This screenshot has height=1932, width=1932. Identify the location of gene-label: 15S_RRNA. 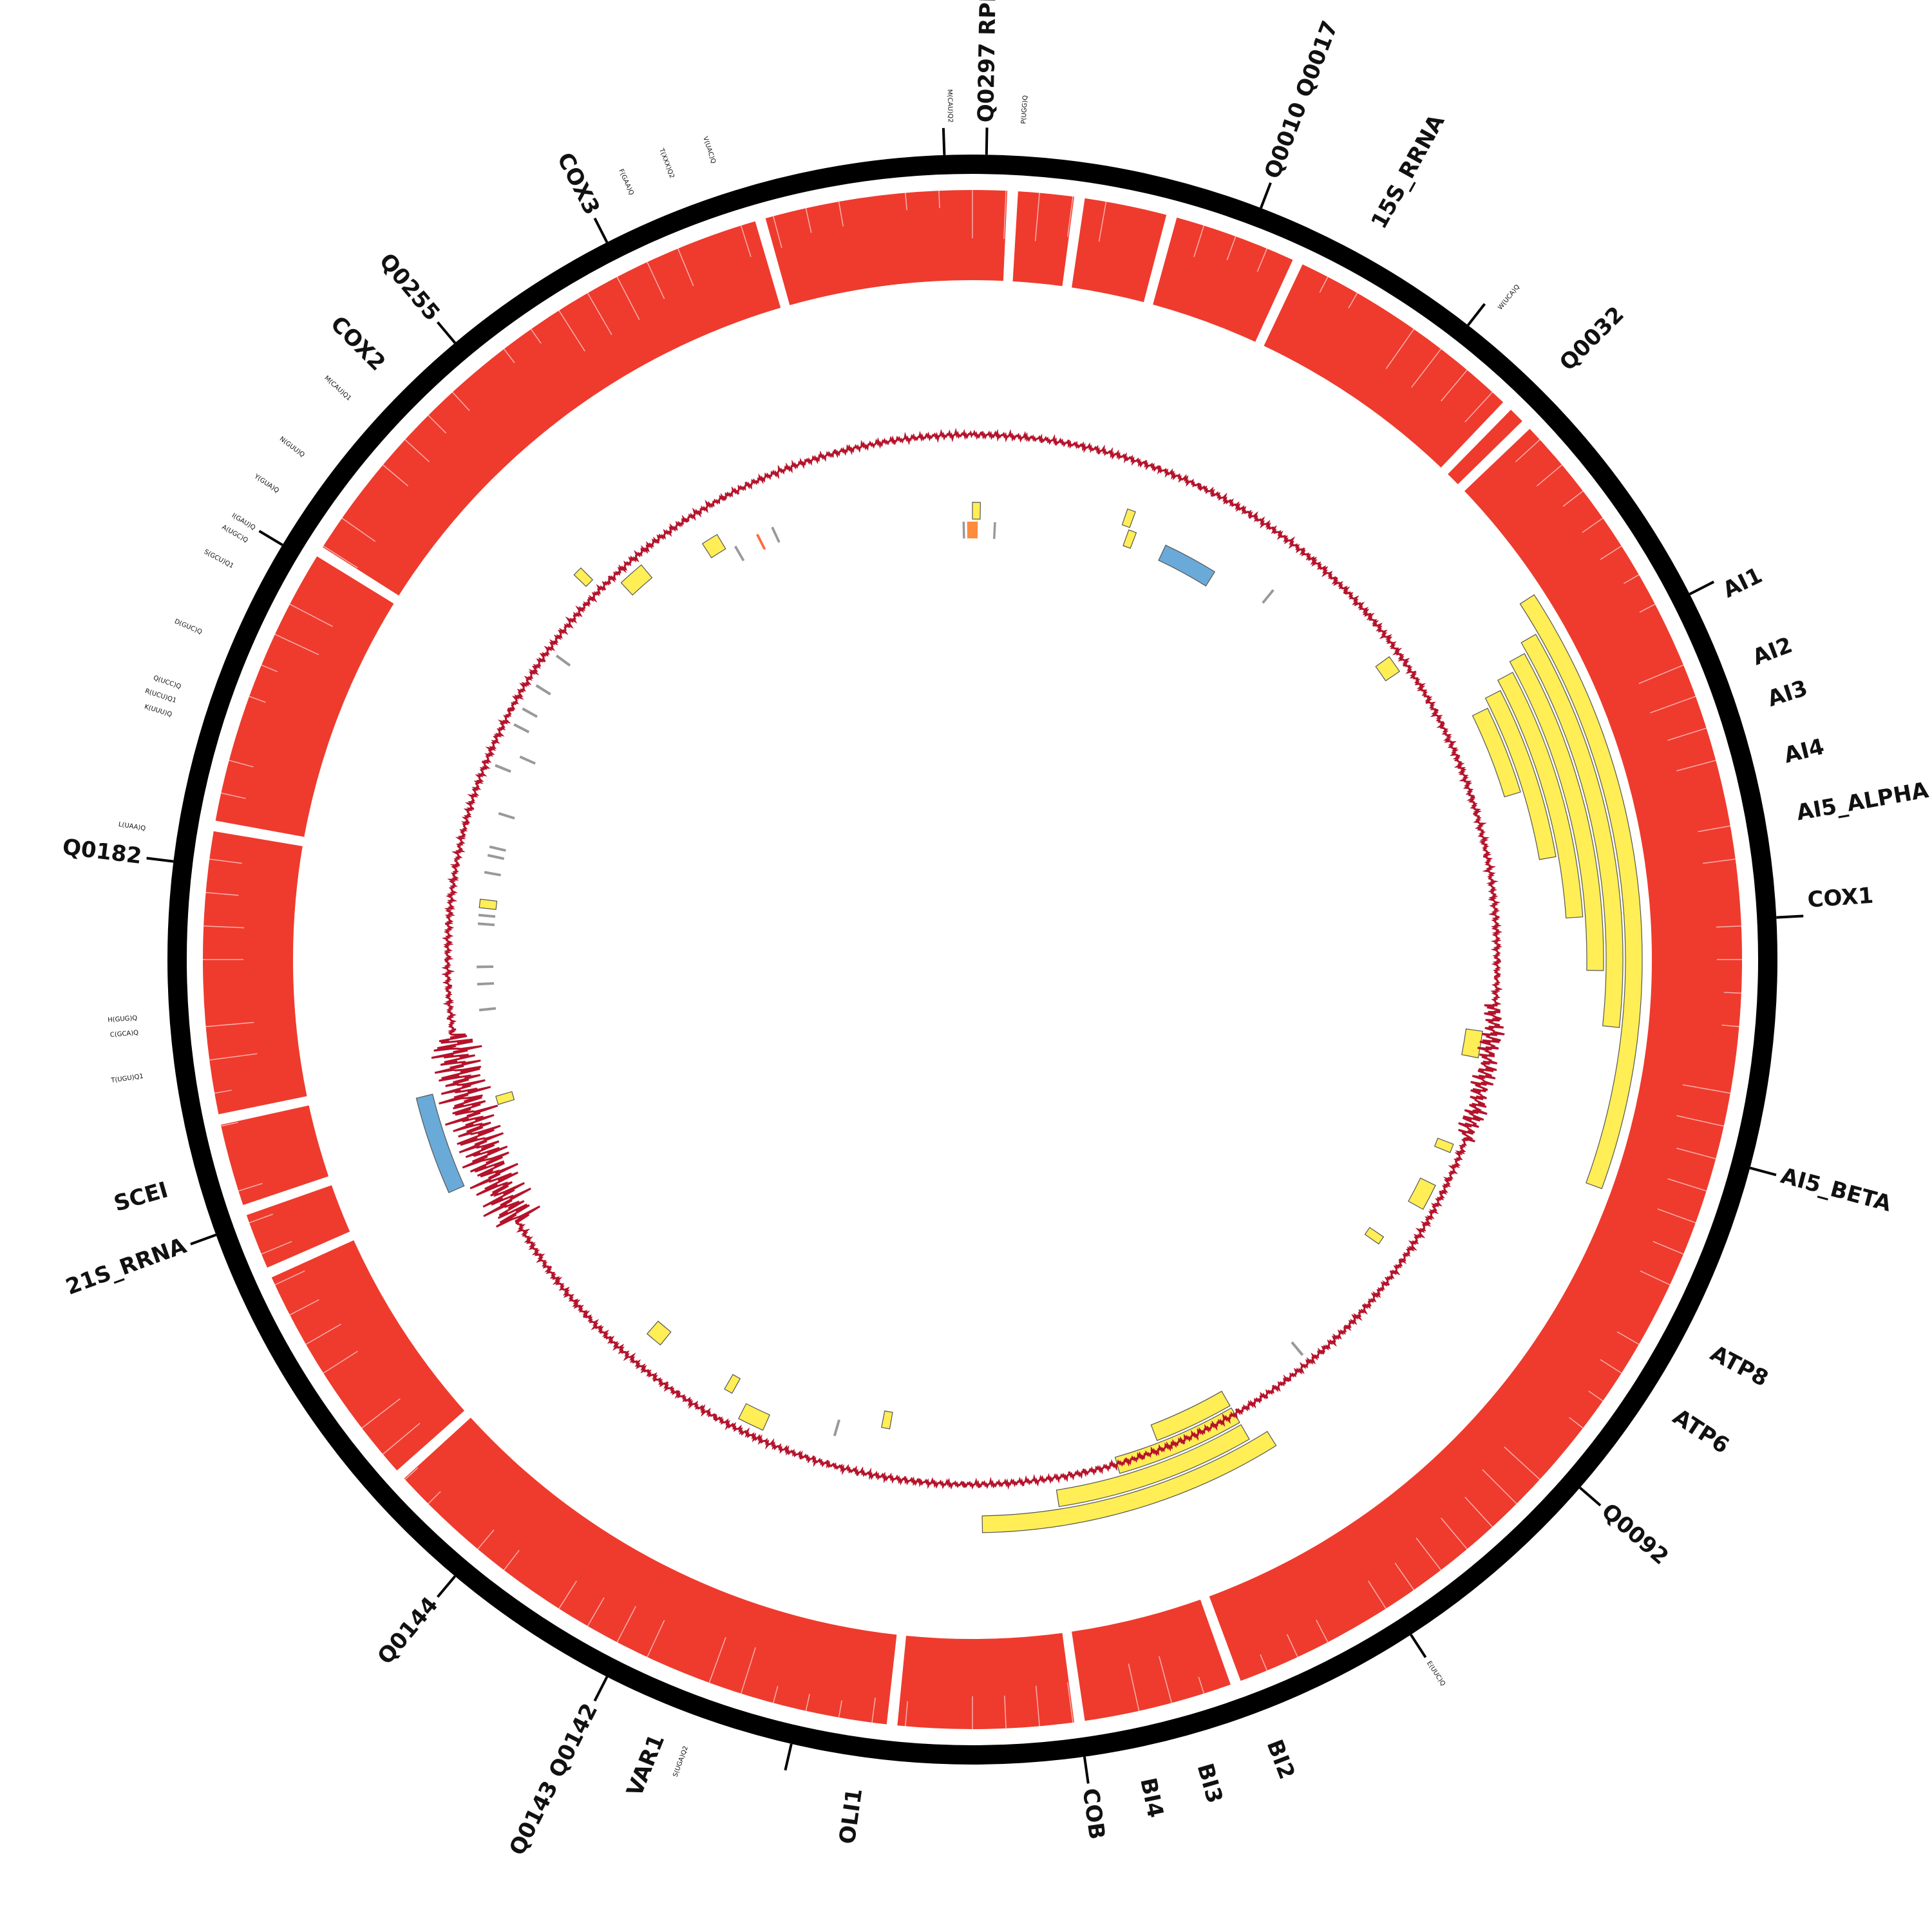
(1408, 171).